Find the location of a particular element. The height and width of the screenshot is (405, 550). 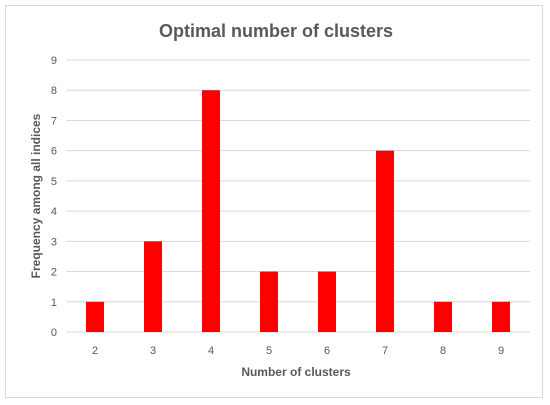

y-tick-label: 2 is located at coordinates (54, 273).